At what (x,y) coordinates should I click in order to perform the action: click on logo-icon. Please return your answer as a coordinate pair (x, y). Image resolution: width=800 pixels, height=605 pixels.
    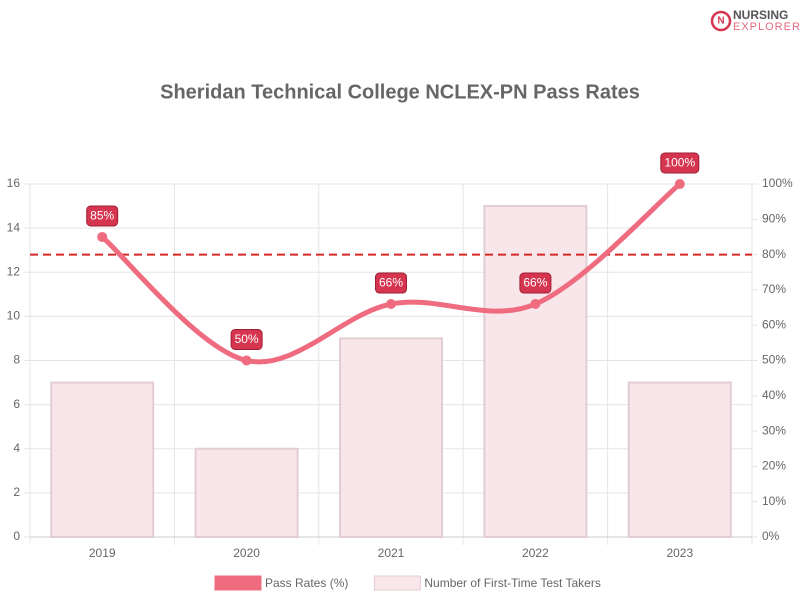
    Looking at the image, I should click on (721, 21).